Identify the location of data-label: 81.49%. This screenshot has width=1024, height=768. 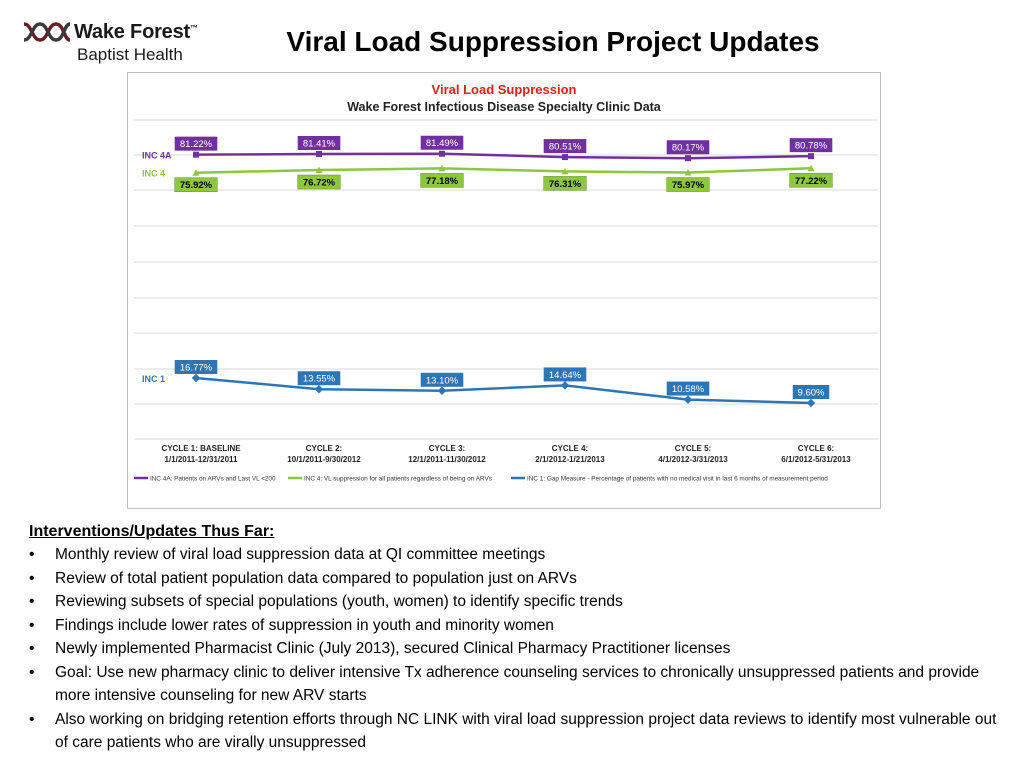
(442, 143).